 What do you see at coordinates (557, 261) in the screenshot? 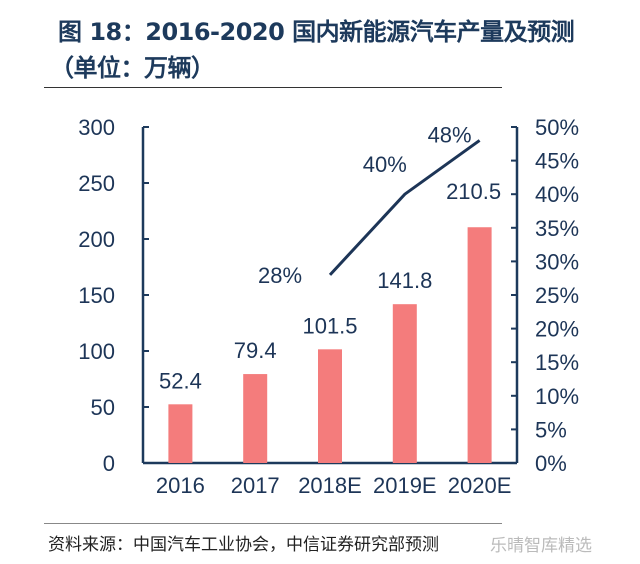
I see `right-tick-label: 30%` at bounding box center [557, 261].